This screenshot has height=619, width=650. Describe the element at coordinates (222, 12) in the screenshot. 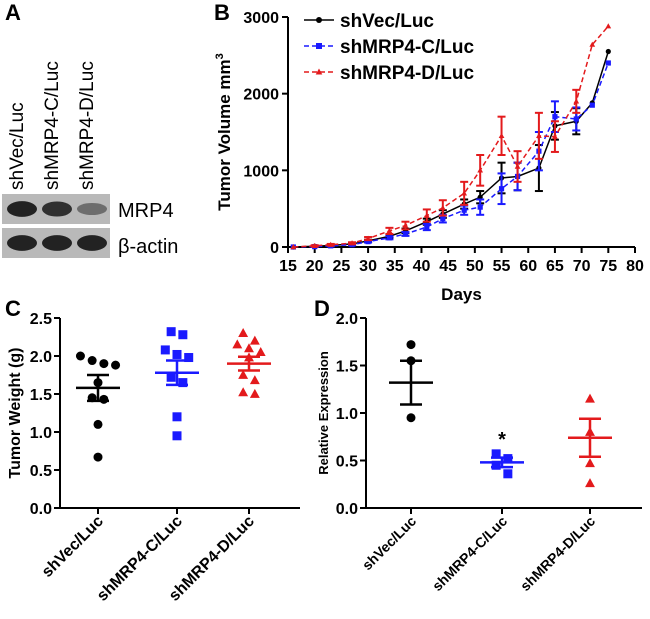

I see `panel-b-letter: B` at that location.